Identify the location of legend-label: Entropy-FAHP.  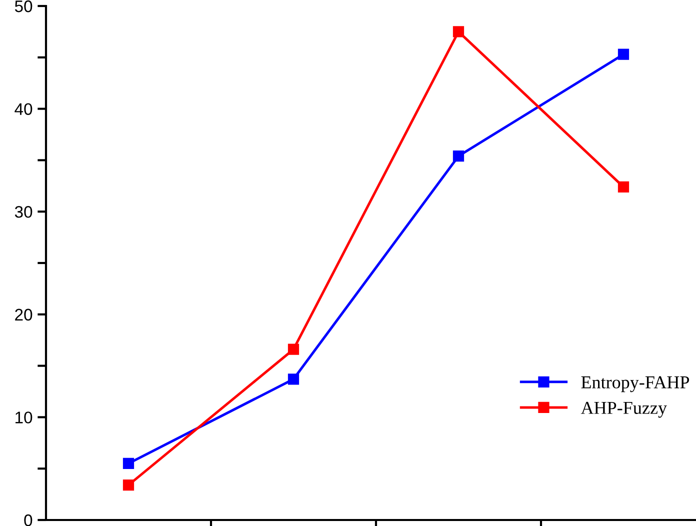
(635, 384).